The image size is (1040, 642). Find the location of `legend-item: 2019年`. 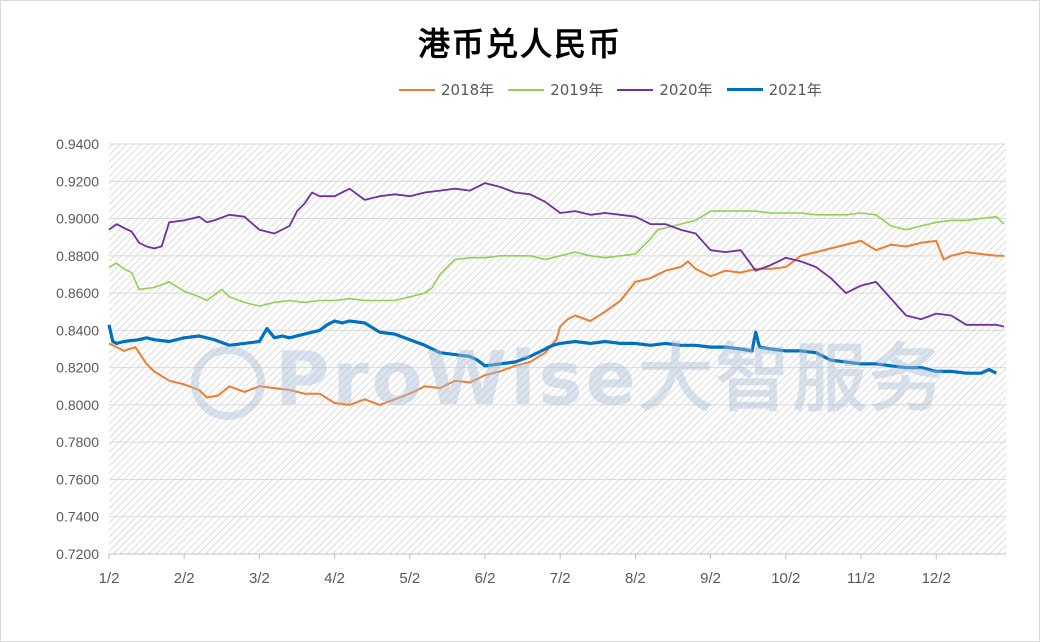

legend-item: 2019年 is located at coordinates (555, 89).